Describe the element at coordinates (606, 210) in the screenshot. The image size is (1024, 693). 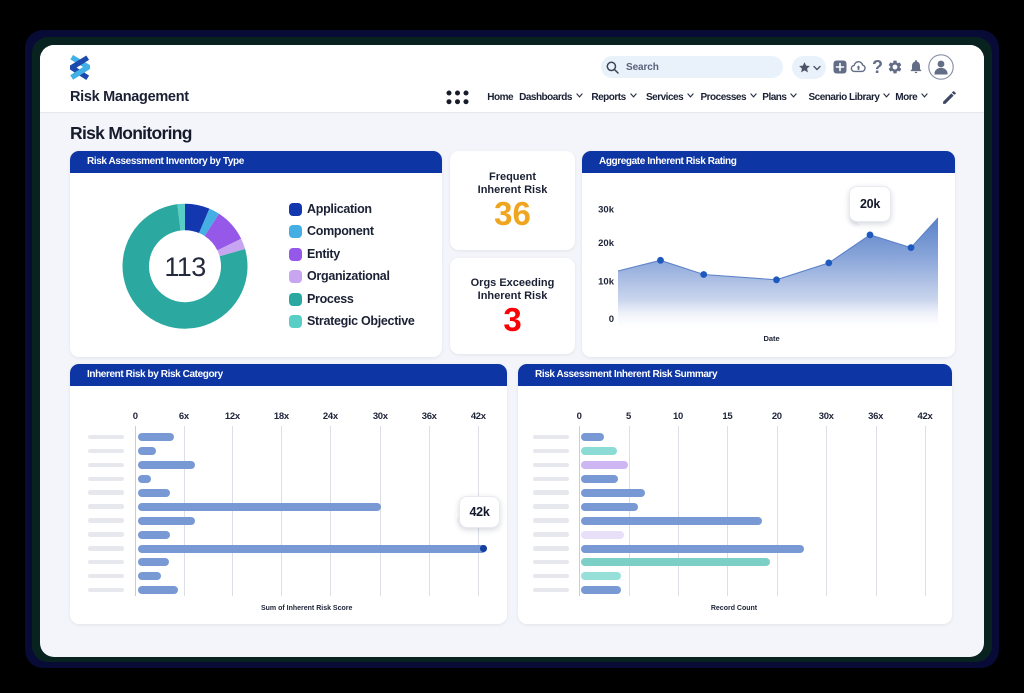
I see `svg-text: 30k` at that location.